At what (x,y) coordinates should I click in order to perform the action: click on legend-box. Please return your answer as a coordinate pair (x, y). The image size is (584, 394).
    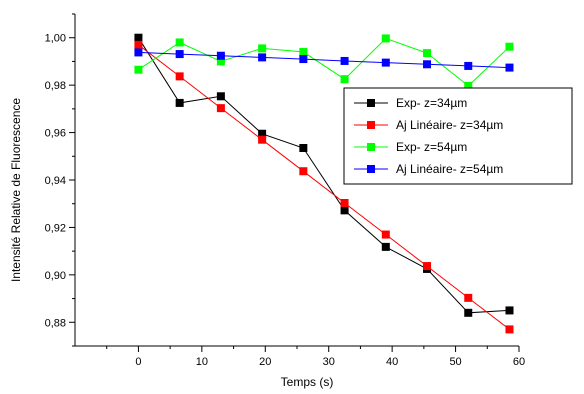
    Looking at the image, I should click on (458, 136).